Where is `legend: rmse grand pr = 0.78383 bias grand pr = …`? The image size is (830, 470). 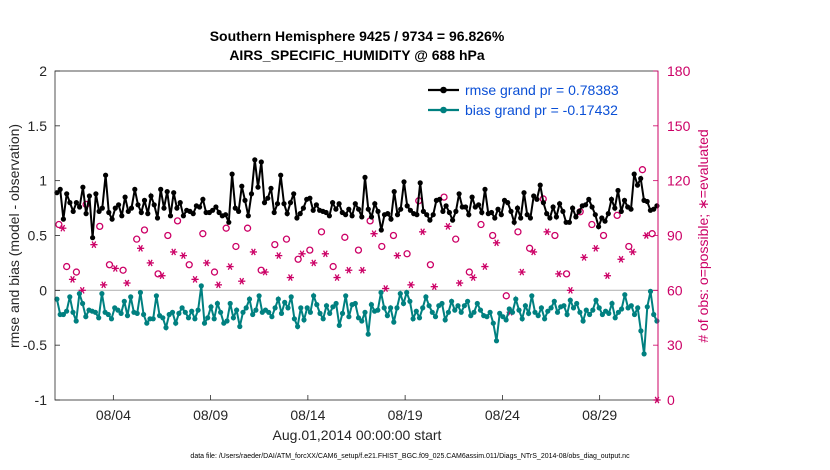 legend: rmse grand pr = 0.78383 bias grand pr = … is located at coordinates (523, 100).